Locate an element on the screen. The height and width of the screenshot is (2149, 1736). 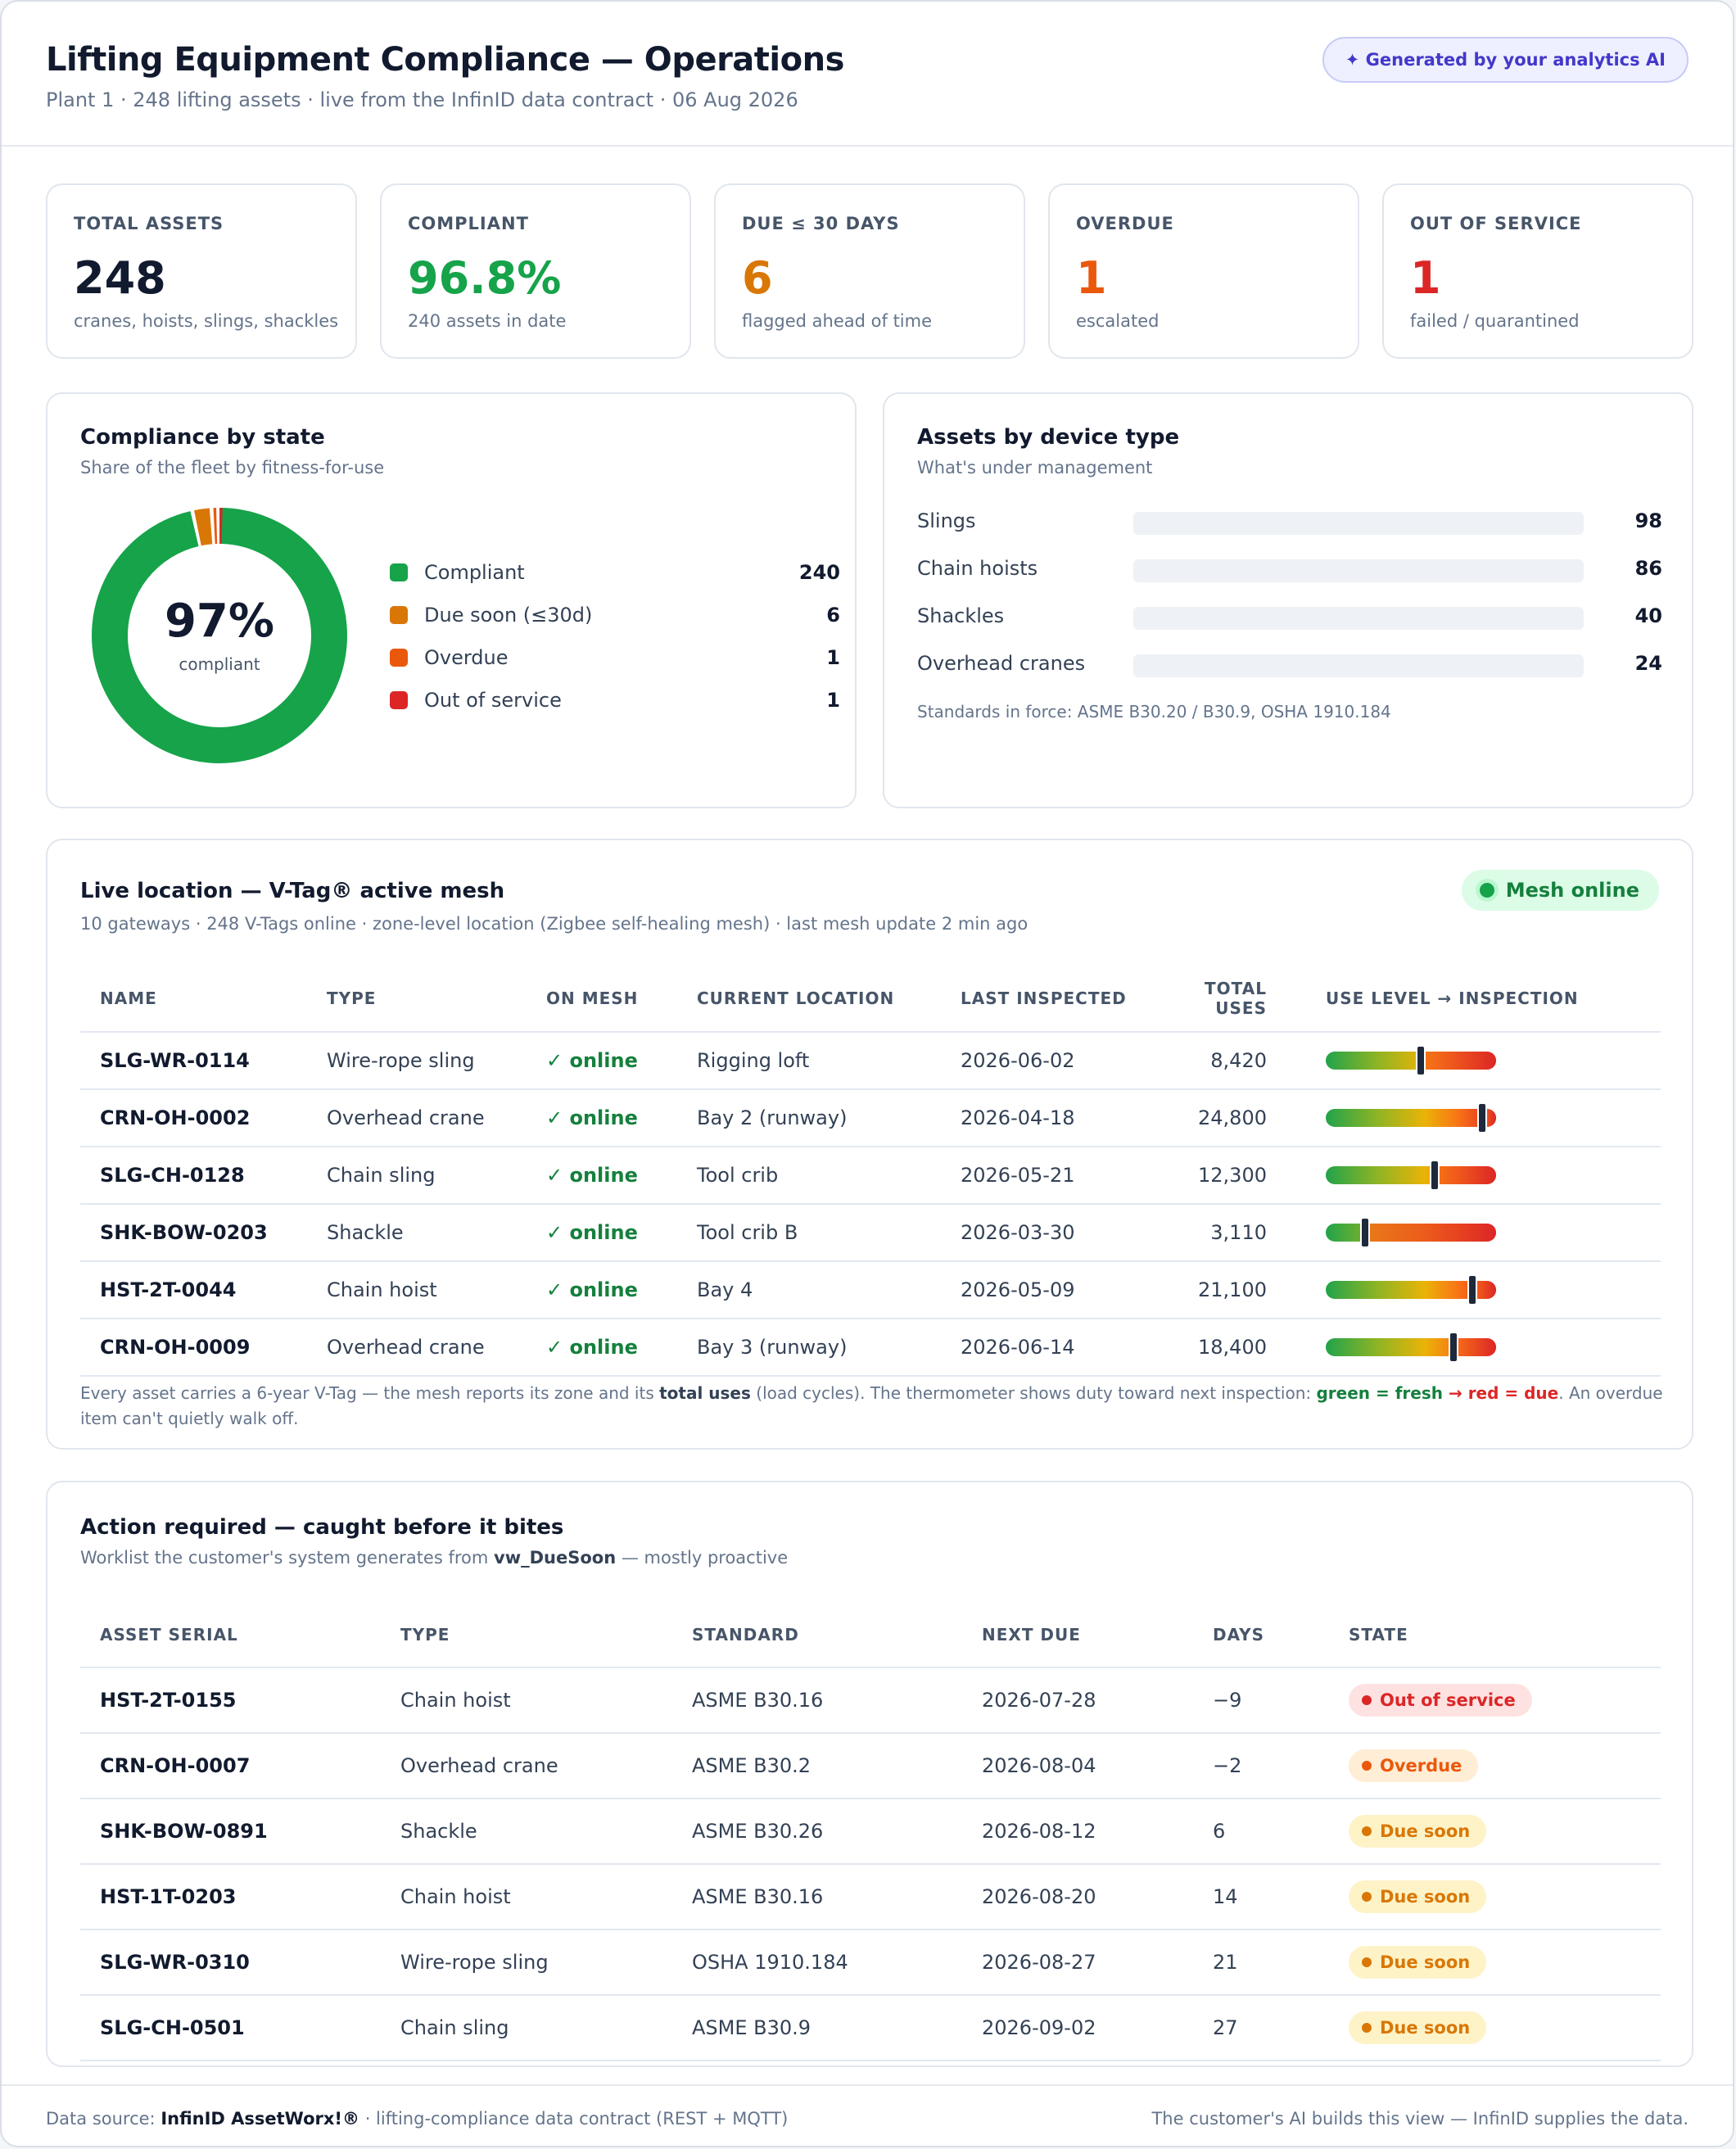
legend-value: 6 is located at coordinates (833, 615).